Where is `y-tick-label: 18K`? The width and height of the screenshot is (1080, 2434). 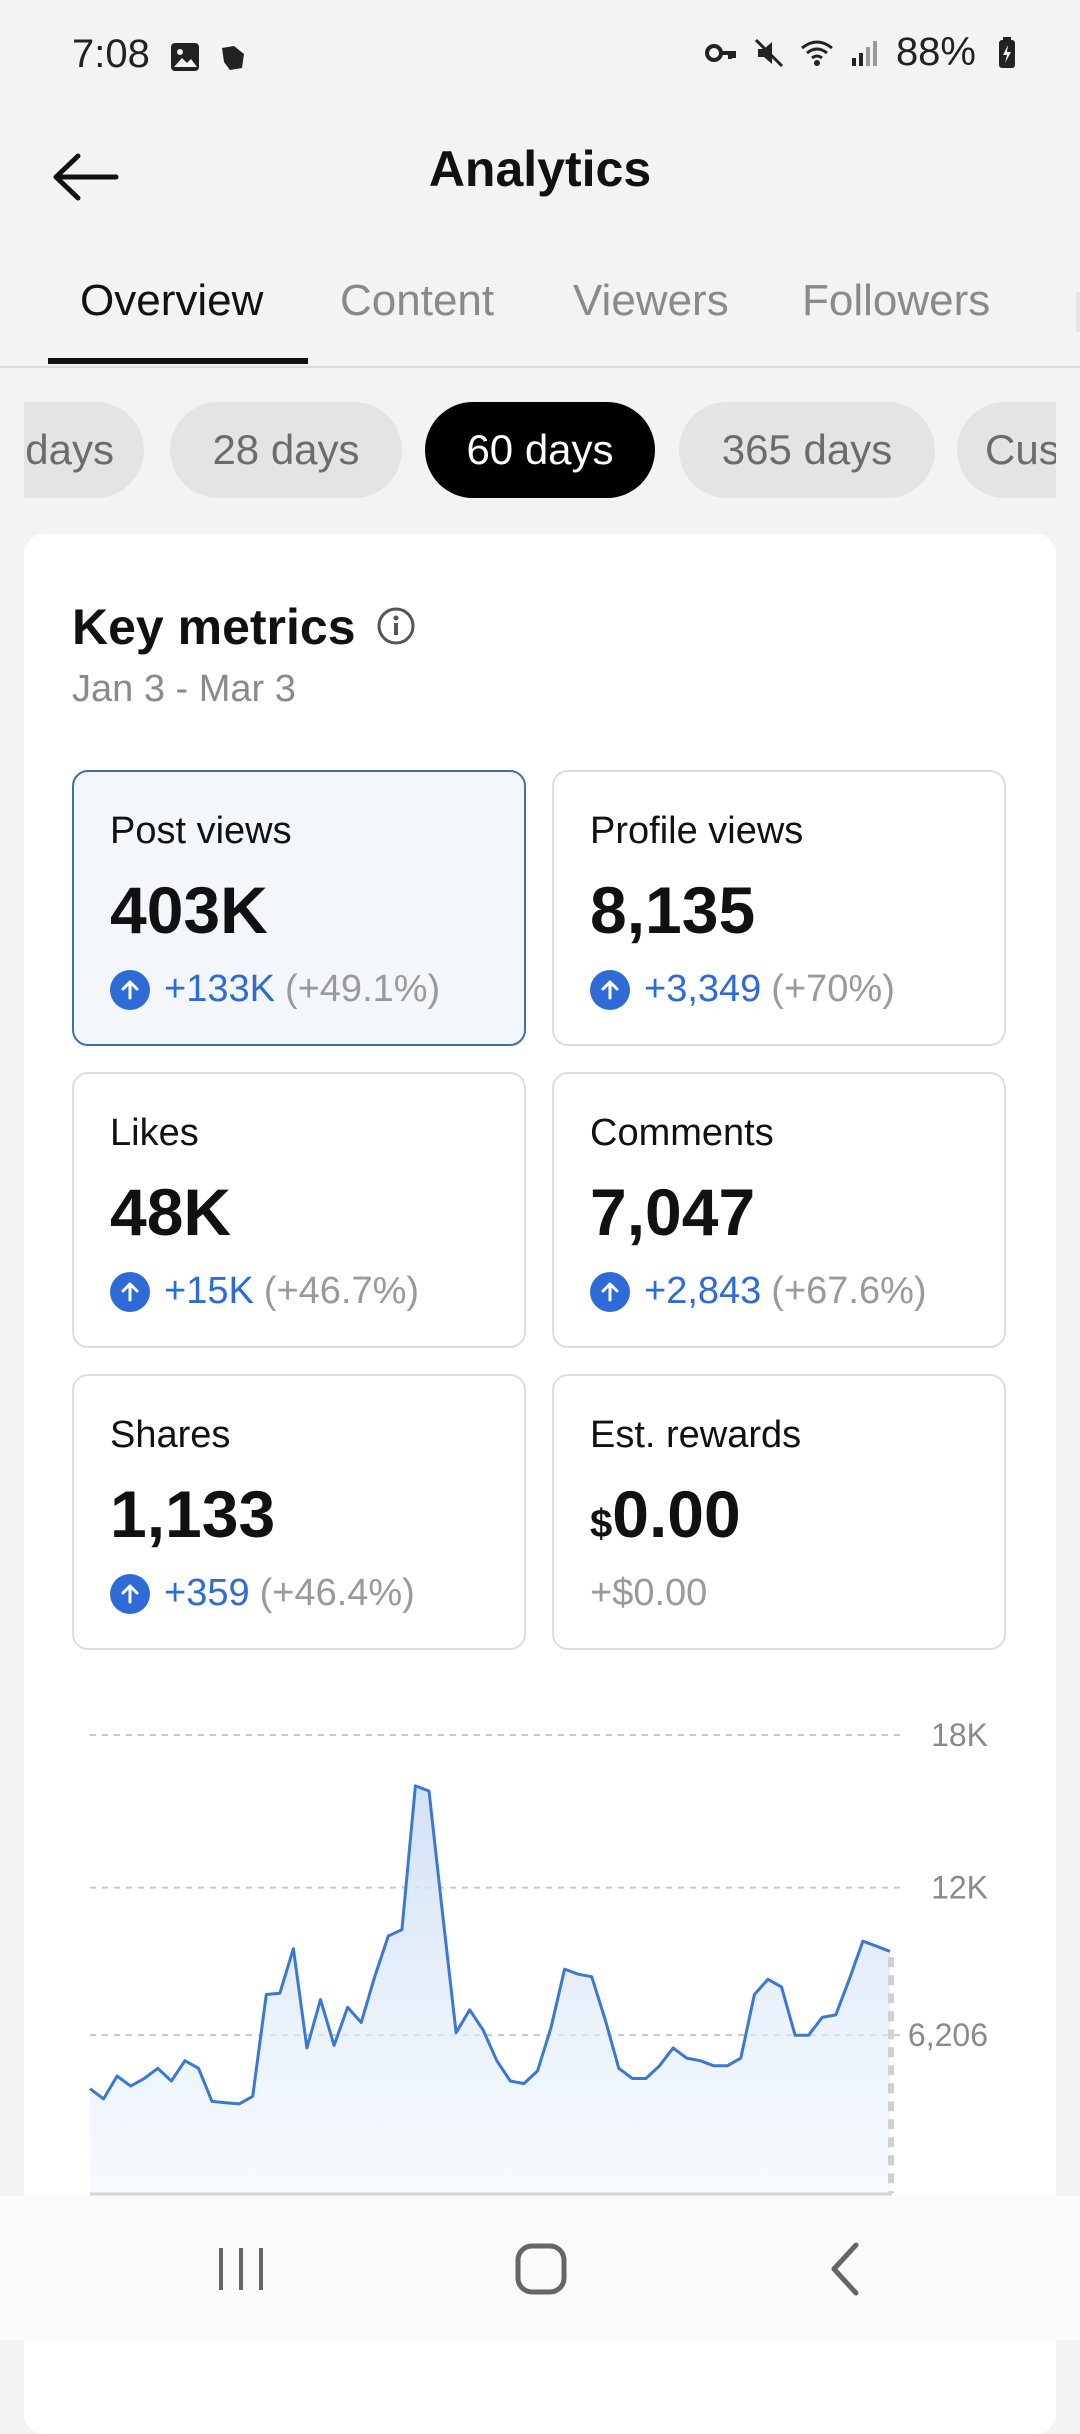 y-tick-label: 18K is located at coordinates (959, 1735).